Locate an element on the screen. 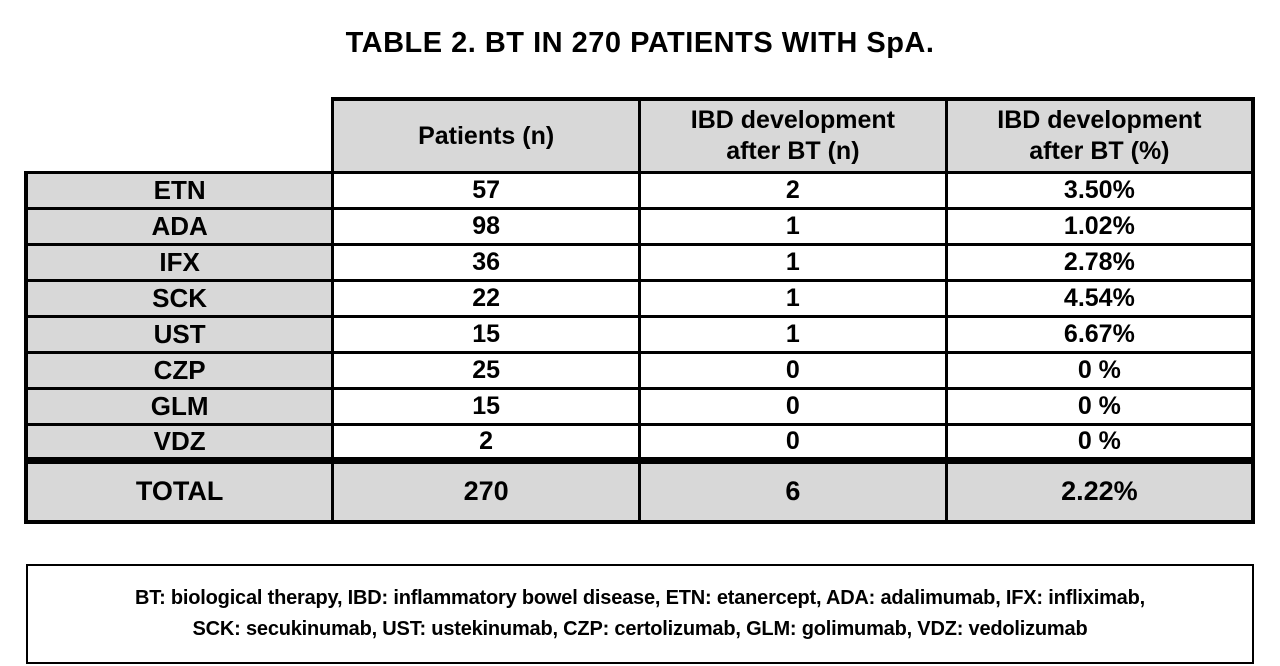 The image size is (1280, 666). table-row-total: TOTAL 270 6 2.22% is located at coordinates (639, 490).